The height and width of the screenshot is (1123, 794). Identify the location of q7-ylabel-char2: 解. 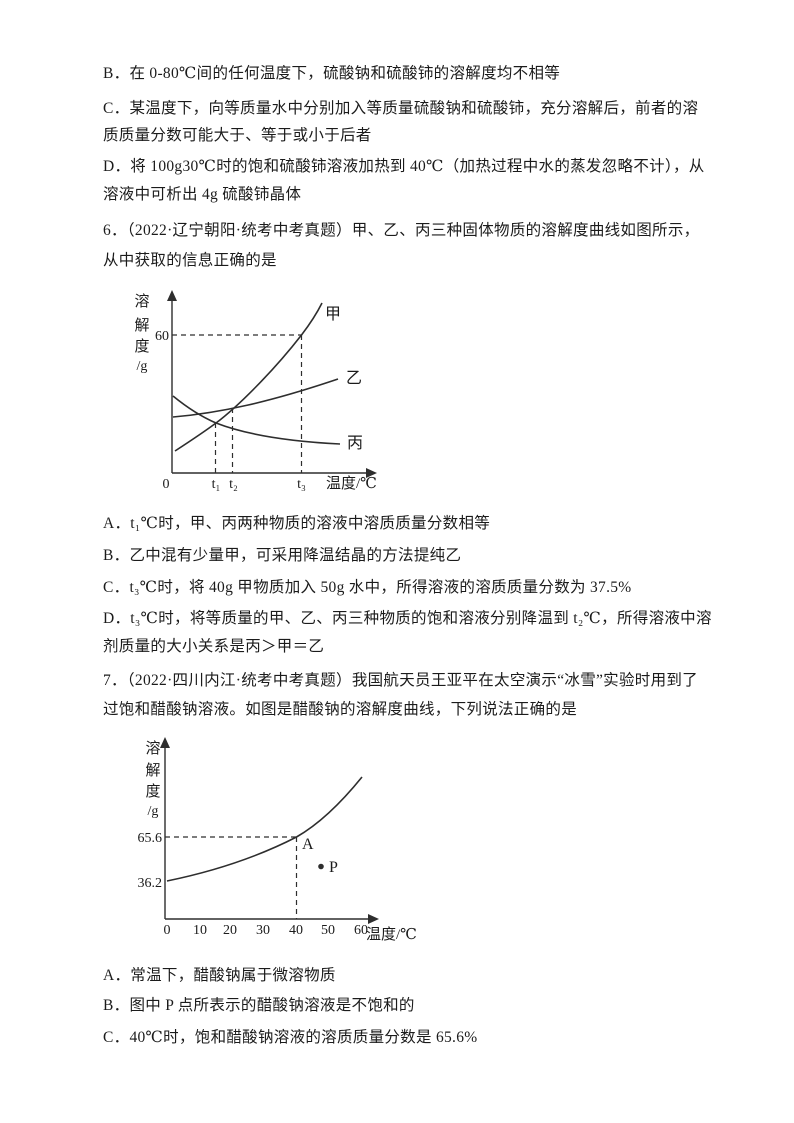
(152, 770).